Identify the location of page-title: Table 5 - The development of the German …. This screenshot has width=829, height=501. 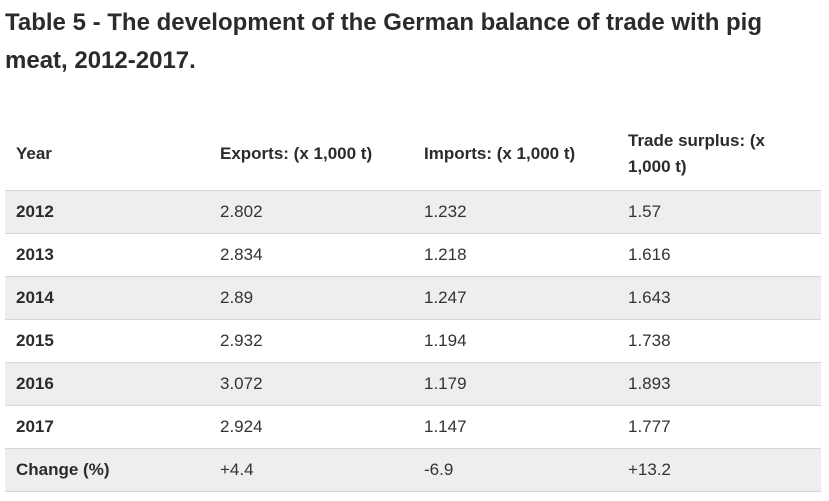
(384, 41).